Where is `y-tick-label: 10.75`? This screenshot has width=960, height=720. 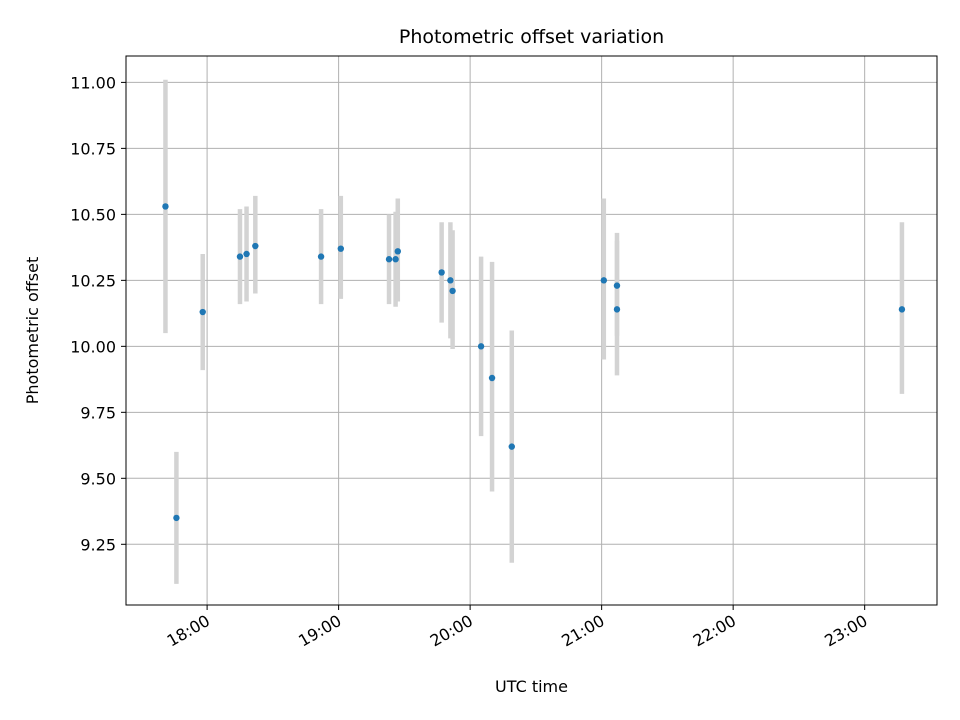
y-tick-label: 10.75 is located at coordinates (93, 148).